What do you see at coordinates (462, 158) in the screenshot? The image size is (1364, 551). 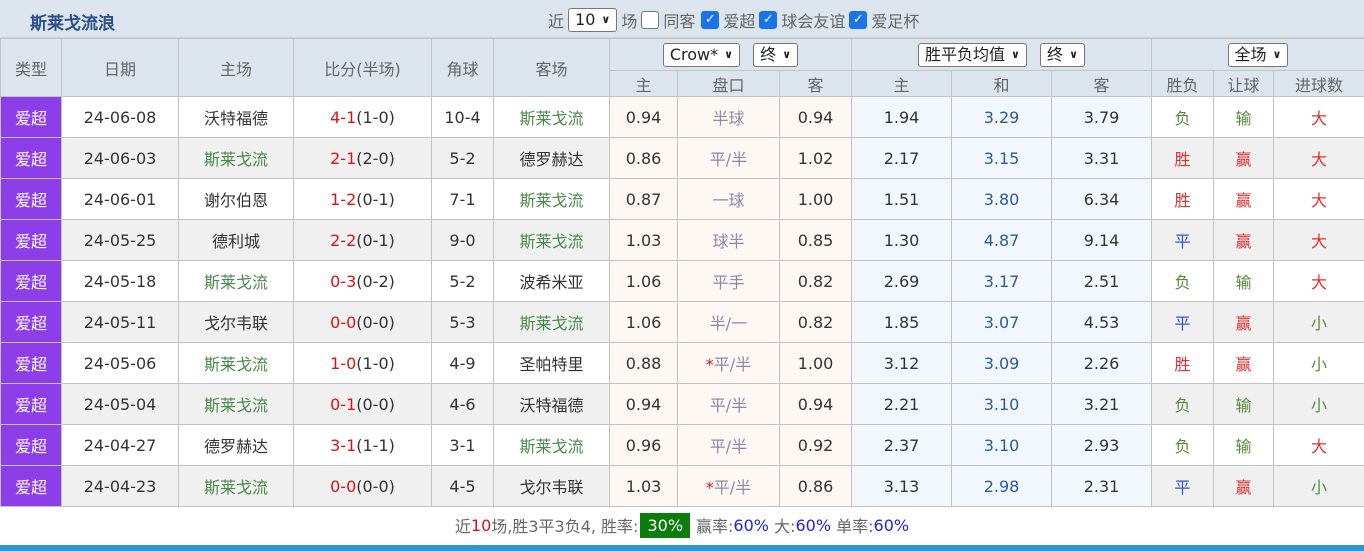 I see `corners: 5-2` at bounding box center [462, 158].